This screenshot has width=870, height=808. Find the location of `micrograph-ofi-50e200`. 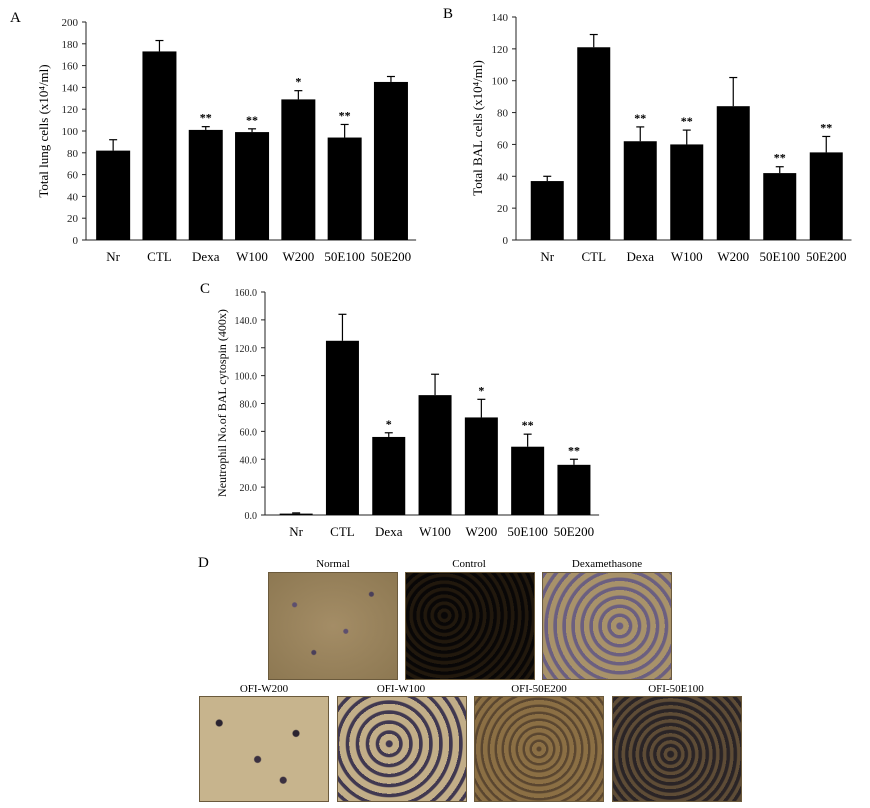

micrograph-ofi-50e200 is located at coordinates (539, 749).